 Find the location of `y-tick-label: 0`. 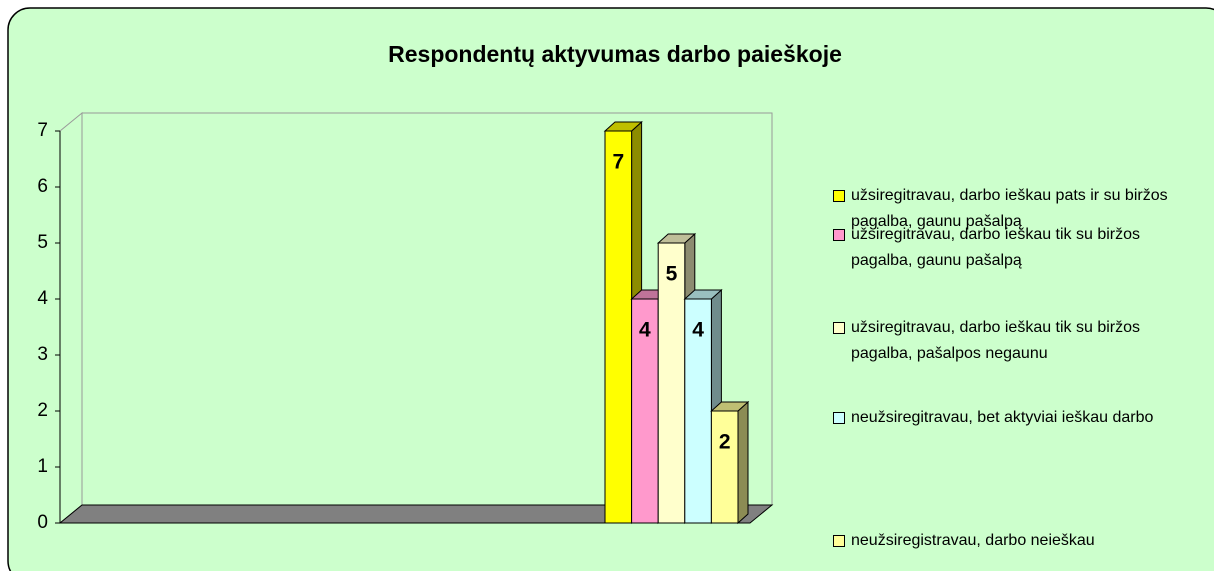

y-tick-label: 0 is located at coordinates (42, 522).